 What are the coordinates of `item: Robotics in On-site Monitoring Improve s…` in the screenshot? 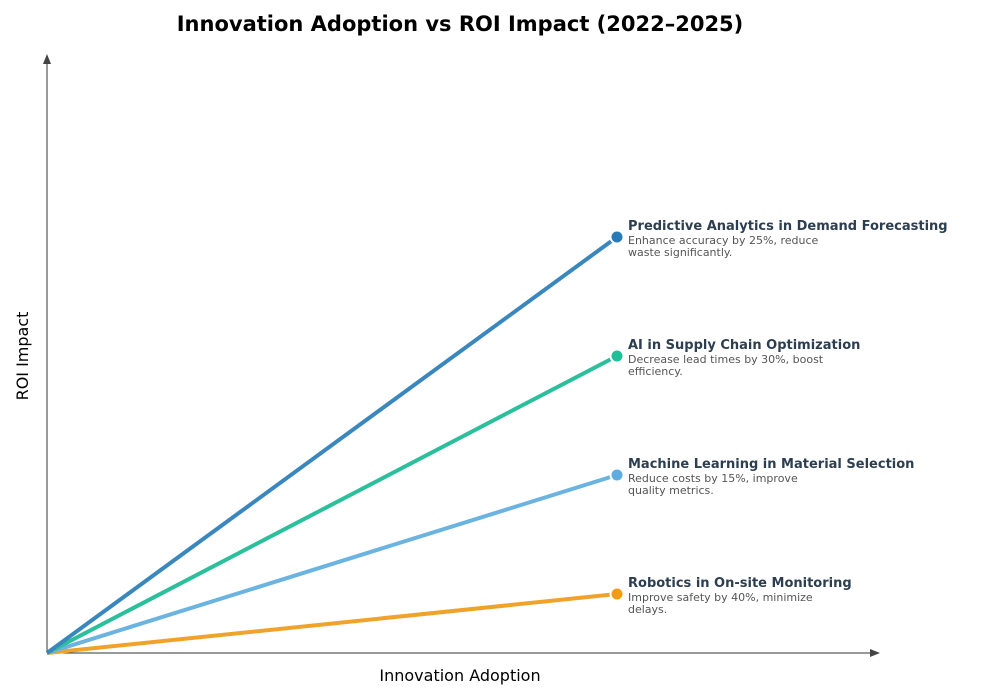 It's located at (808, 596).